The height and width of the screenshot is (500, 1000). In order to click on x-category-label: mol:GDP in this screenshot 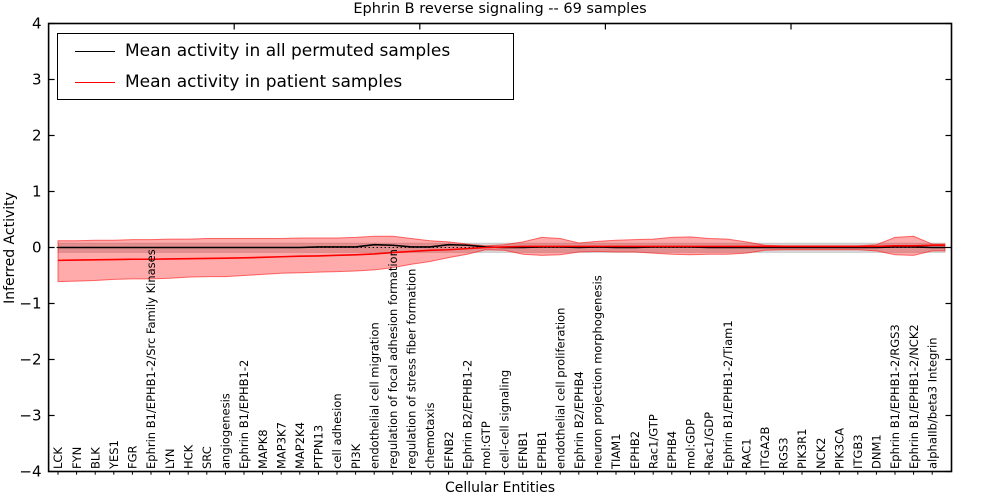, I will do `click(691, 444)`.